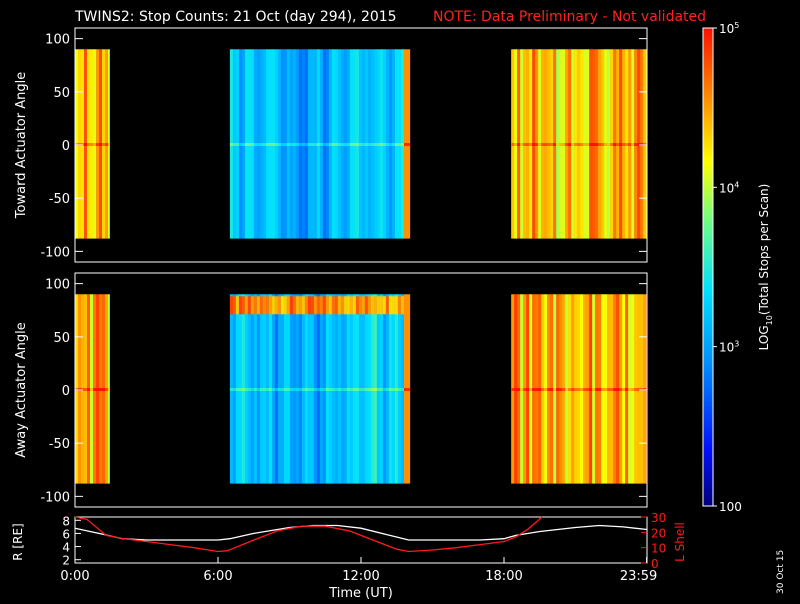  What do you see at coordinates (55, 497) in the screenshot?
I see `ytick-label: -100` at bounding box center [55, 497].